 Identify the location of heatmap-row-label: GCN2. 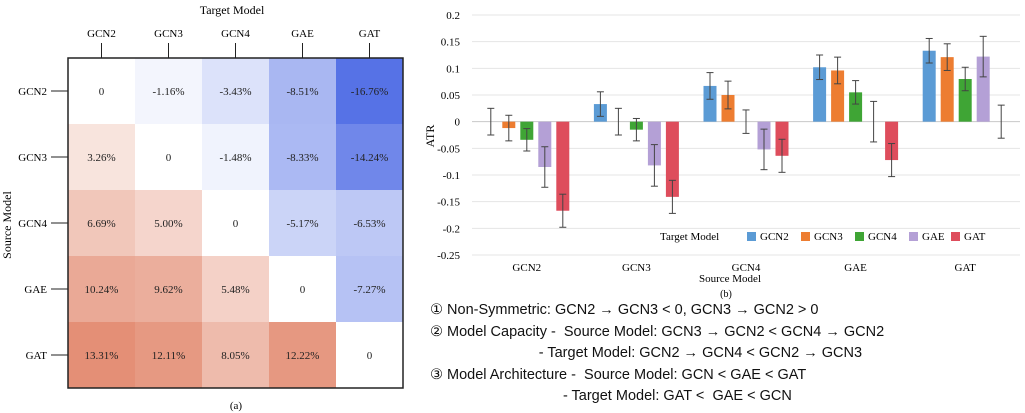
(32, 92).